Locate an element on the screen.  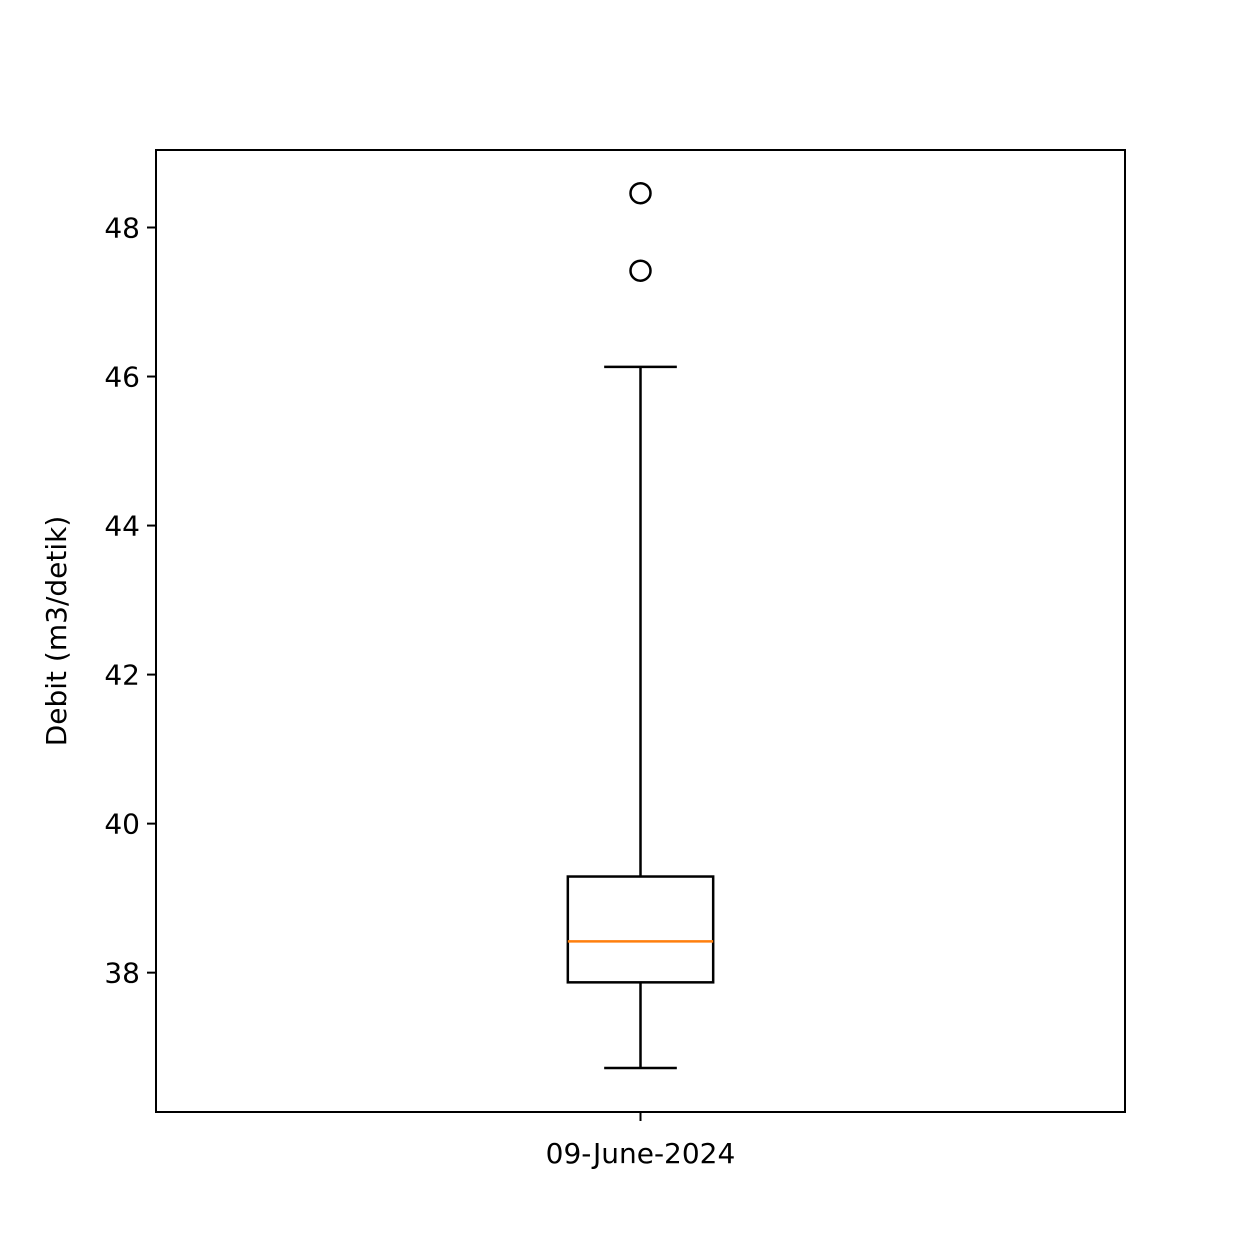
y-tick-label: 38 is located at coordinates (122, 973).